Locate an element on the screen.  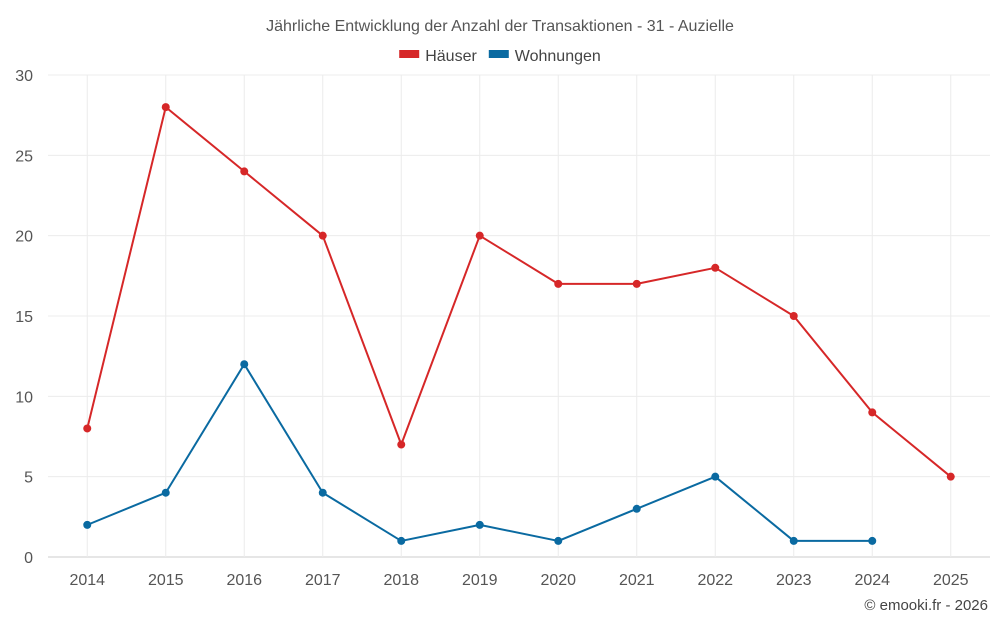
y-tick-label: 15 is located at coordinates (24, 317).